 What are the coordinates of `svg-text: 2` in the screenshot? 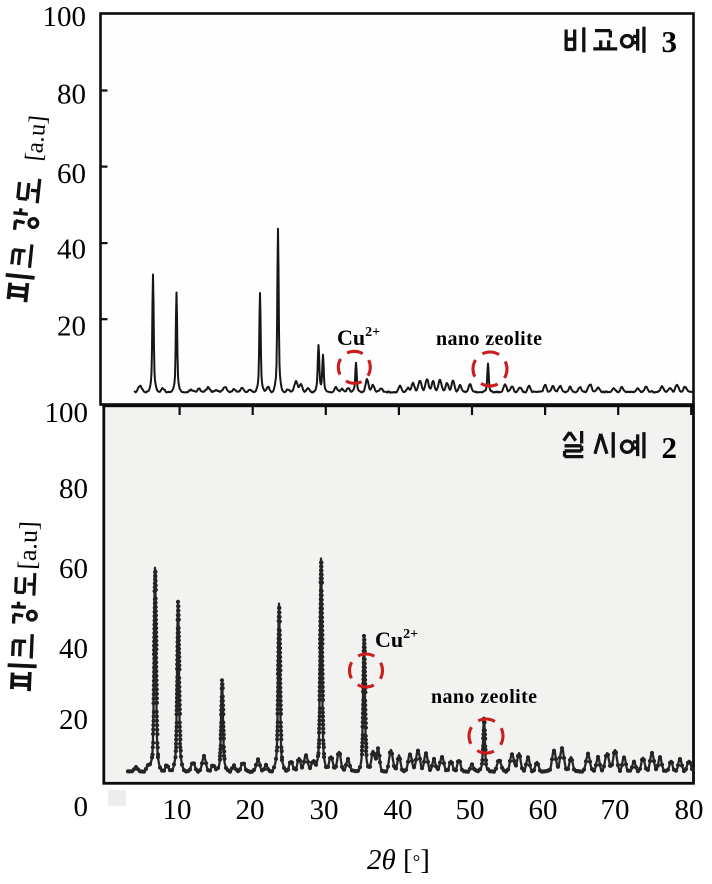 It's located at (670, 447).